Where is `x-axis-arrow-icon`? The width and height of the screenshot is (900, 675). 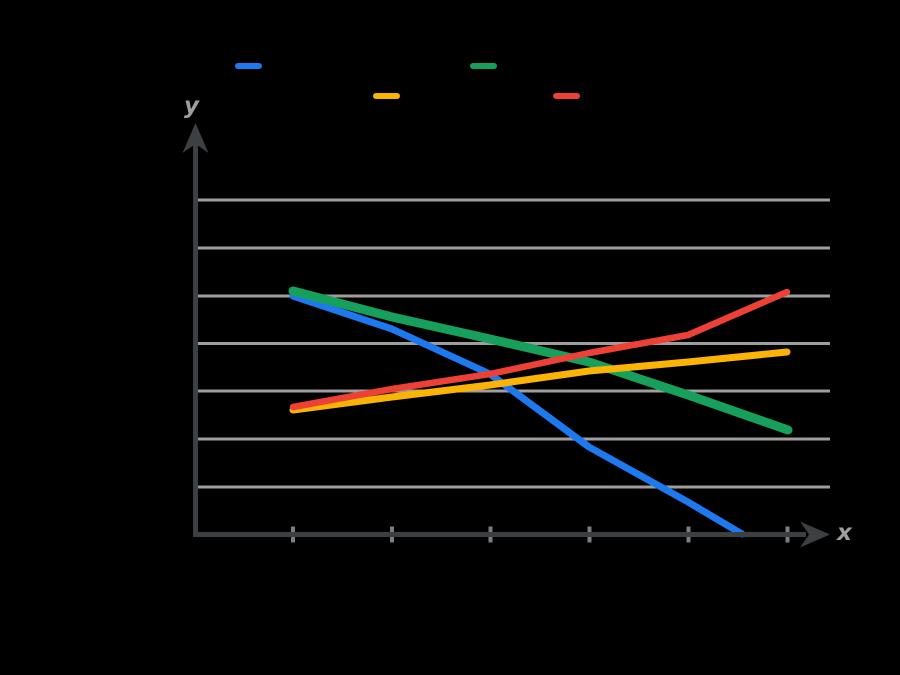
x-axis-arrow-icon is located at coordinates (815, 534).